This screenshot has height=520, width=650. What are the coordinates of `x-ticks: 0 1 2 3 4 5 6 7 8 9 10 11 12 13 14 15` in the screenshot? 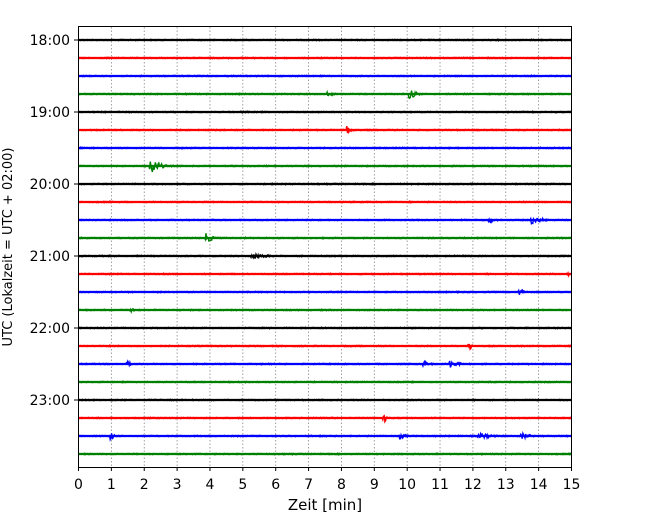 It's located at (327, 480).